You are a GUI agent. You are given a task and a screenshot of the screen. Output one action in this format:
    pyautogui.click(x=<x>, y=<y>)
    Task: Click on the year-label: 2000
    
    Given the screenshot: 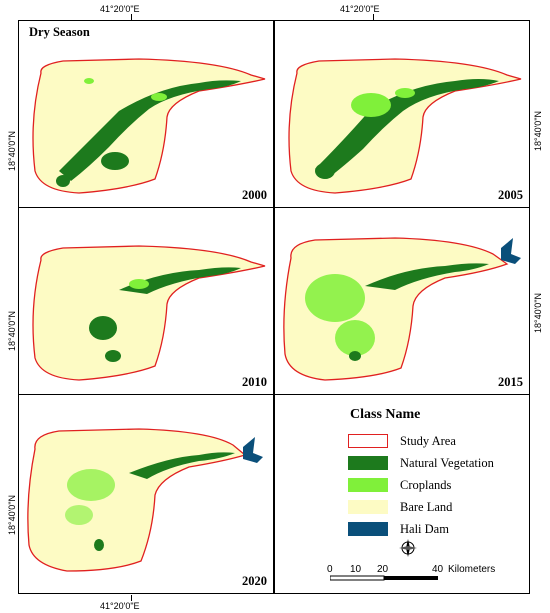 What is the action you would take?
    pyautogui.click(x=254, y=195)
    